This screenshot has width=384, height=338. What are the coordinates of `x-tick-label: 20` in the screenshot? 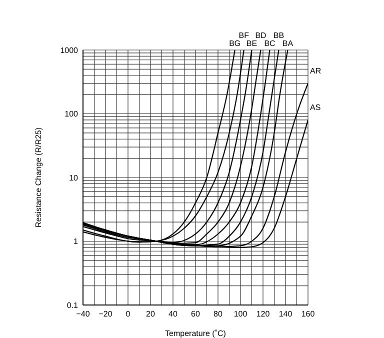 It's located at (151, 314).